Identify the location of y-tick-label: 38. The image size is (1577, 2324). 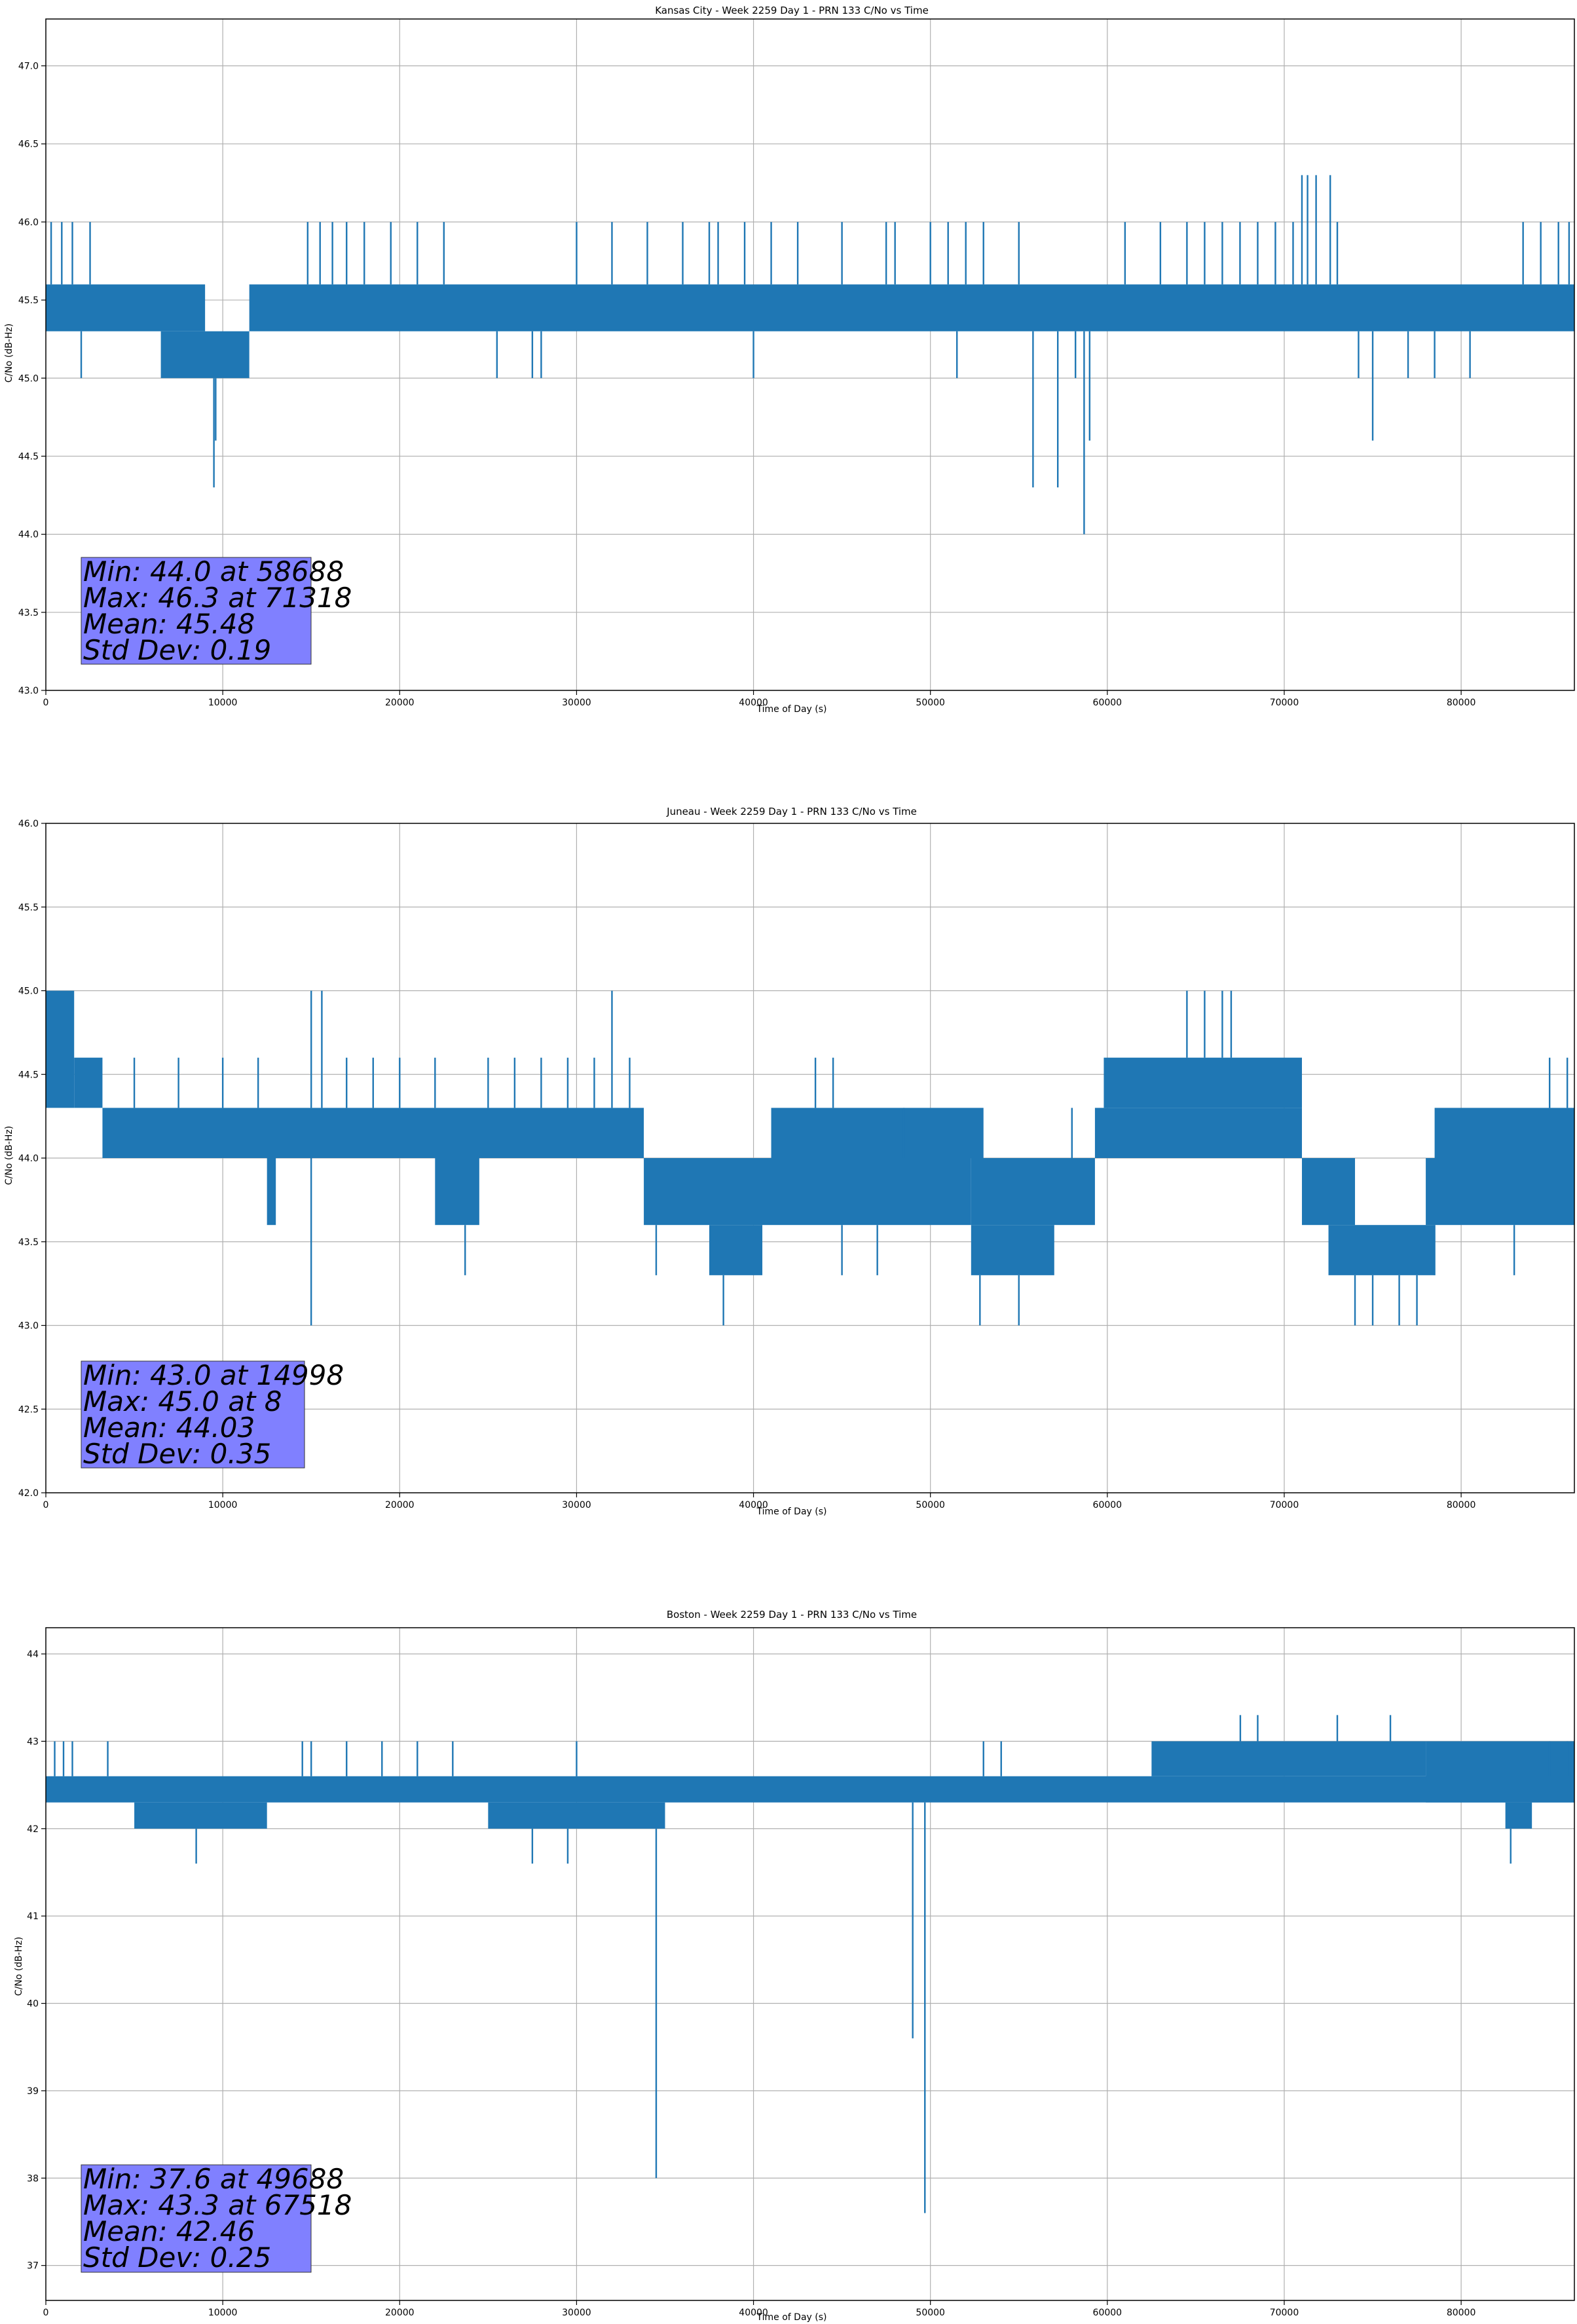
(33, 2178).